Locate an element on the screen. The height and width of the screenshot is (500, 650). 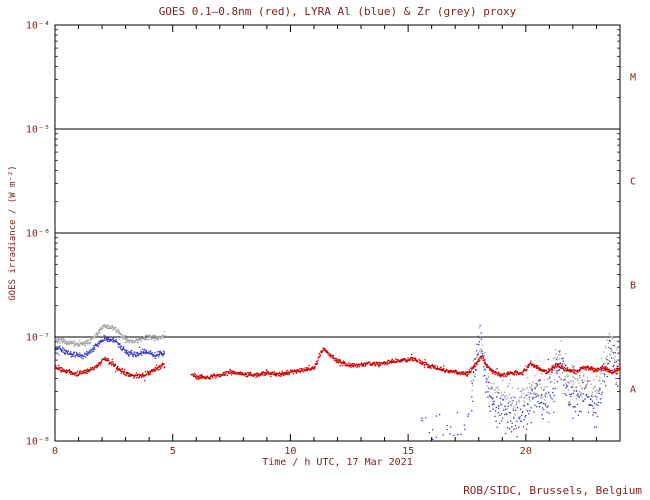
x-tick-label: 5 is located at coordinates (173, 451).